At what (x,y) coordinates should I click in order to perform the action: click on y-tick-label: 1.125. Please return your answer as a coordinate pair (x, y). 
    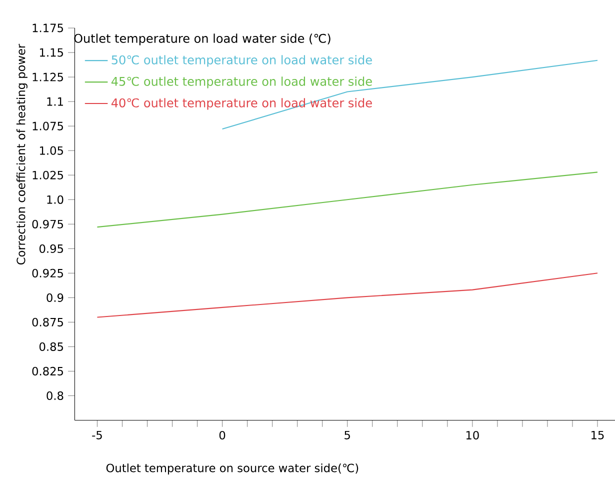
    Looking at the image, I should click on (47, 77).